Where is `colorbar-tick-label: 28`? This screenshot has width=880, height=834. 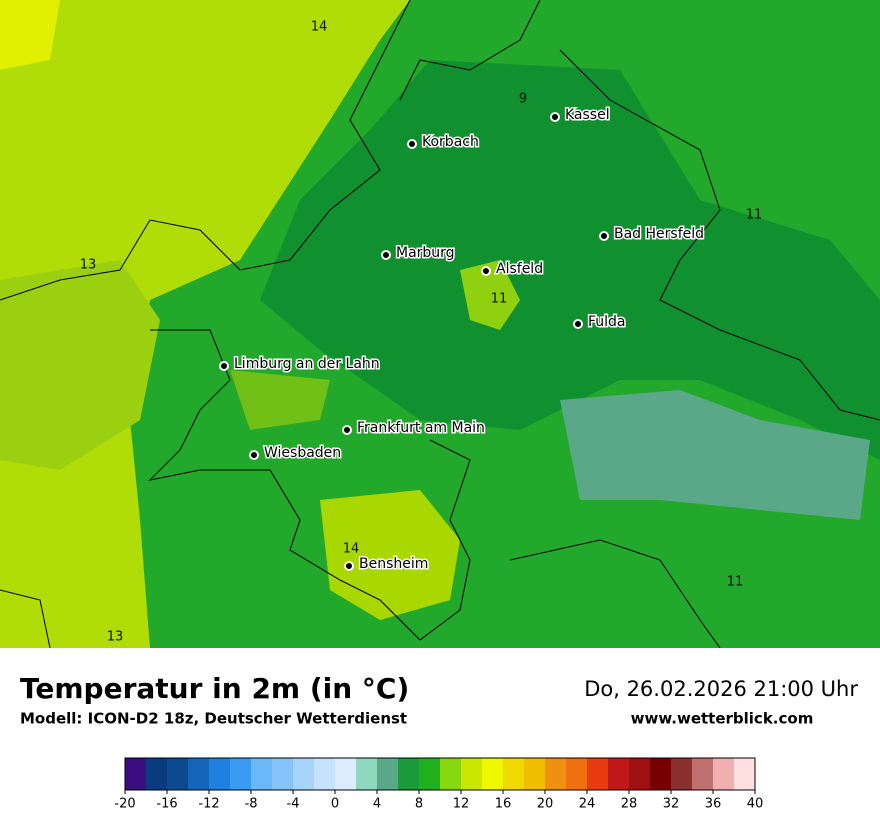
colorbar-tick-label: 28 is located at coordinates (629, 804).